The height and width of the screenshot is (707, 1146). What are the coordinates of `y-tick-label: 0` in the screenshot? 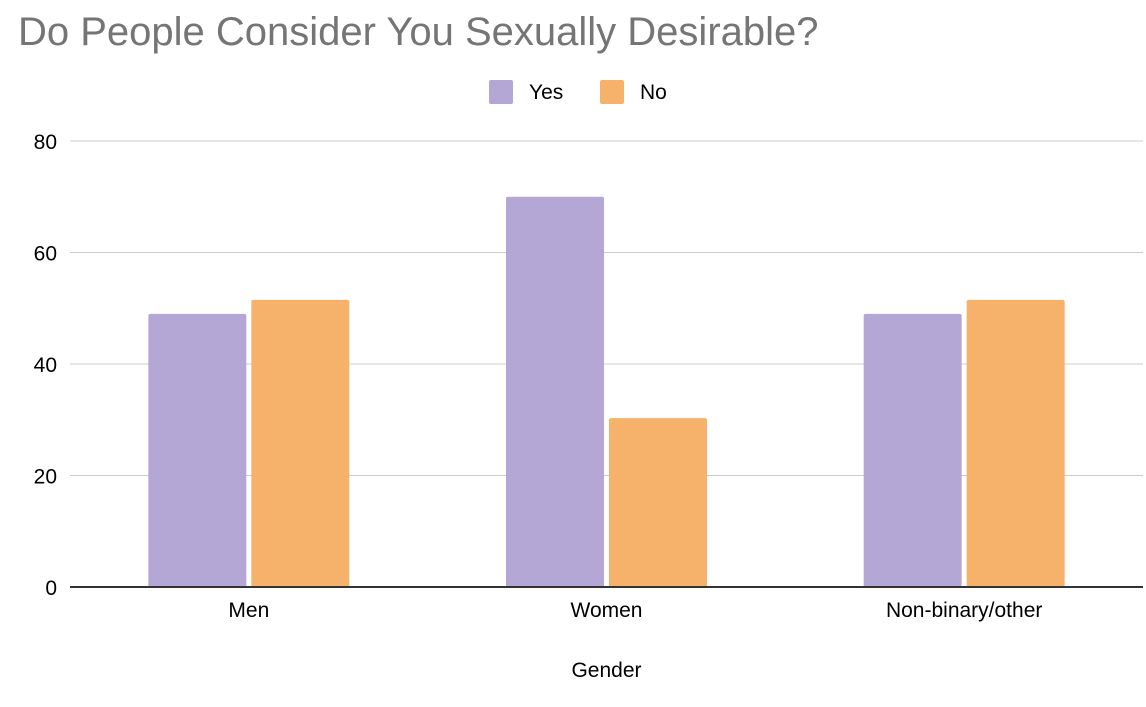 It's located at (51, 588).